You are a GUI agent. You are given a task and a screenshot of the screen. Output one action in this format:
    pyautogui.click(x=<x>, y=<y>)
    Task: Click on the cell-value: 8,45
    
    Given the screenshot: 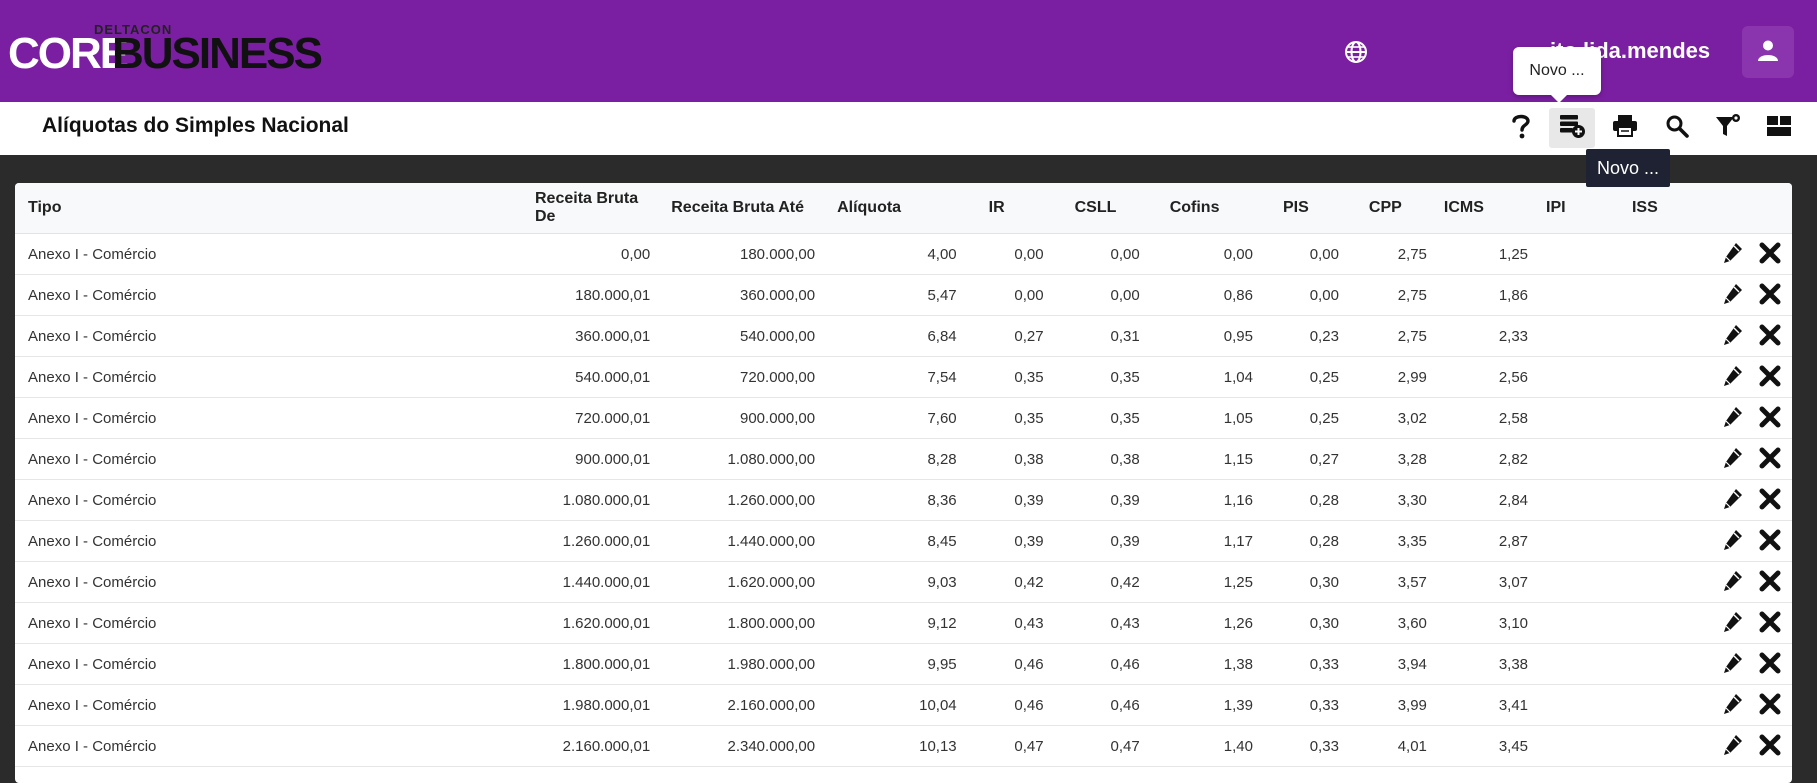 What is the action you would take?
    pyautogui.click(x=894, y=541)
    